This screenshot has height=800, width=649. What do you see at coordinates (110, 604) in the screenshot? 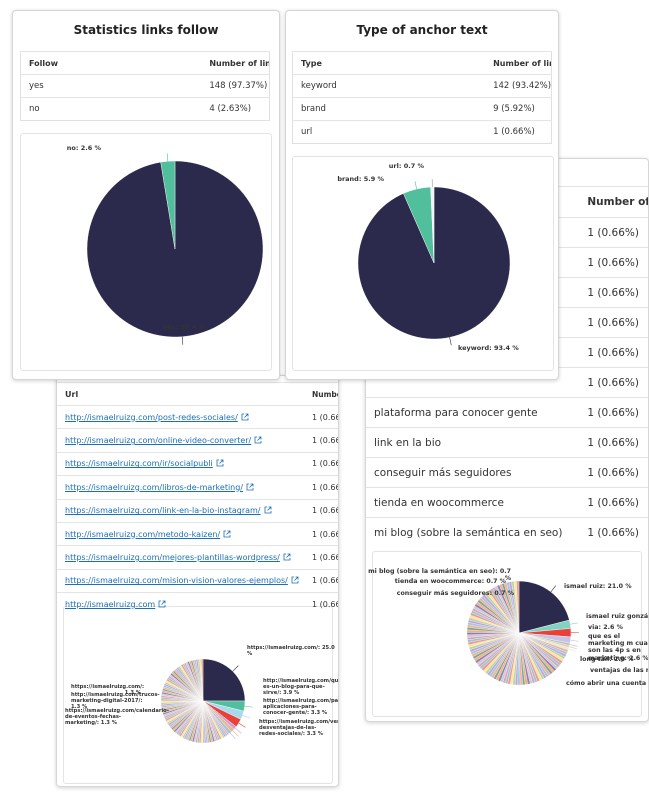
I see `url-link: http://ismaelruizg.com` at bounding box center [110, 604].